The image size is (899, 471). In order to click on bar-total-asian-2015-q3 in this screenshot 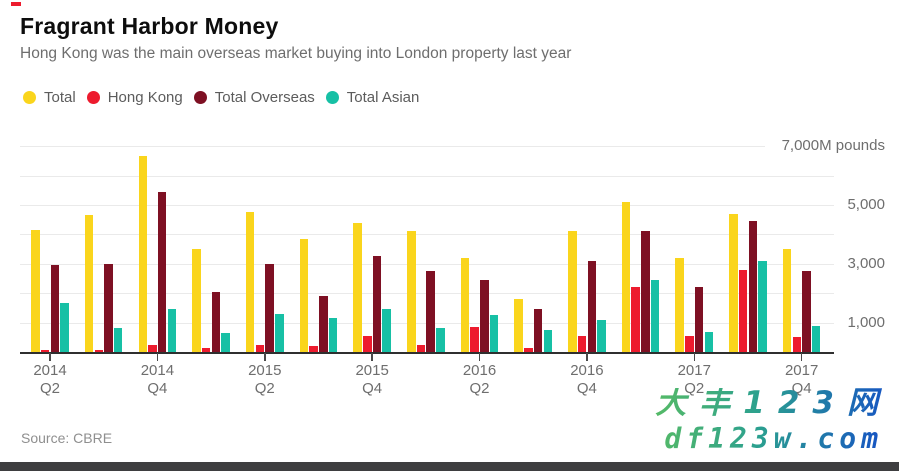, I will do `click(333, 335)`.